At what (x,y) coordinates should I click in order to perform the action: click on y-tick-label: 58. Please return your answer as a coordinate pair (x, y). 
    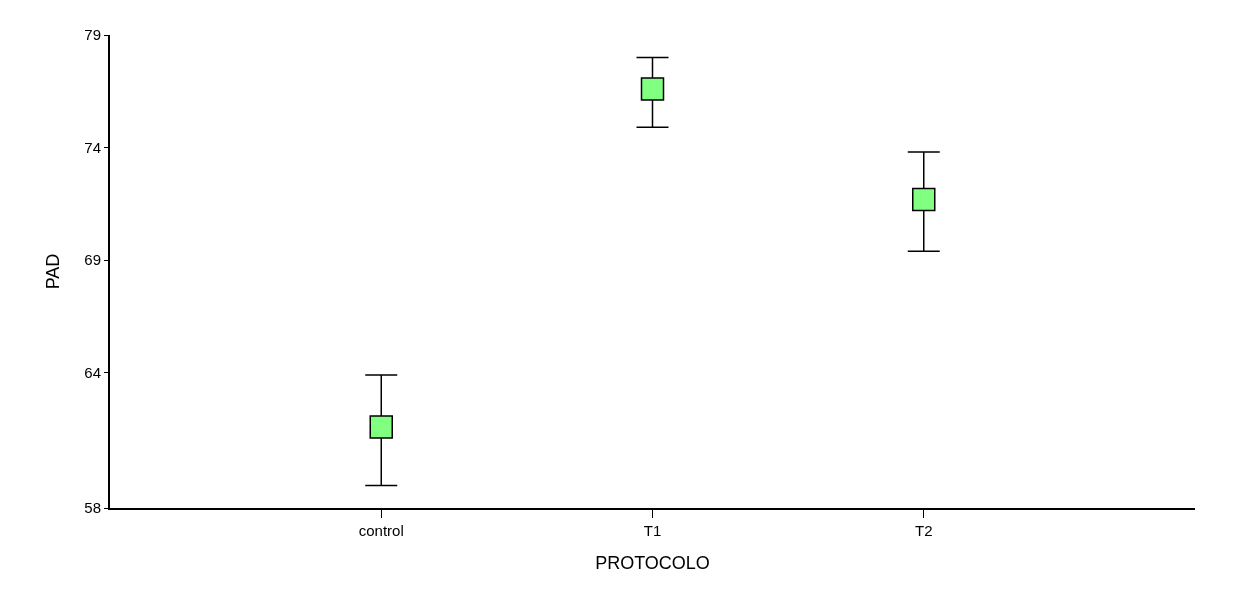
    Looking at the image, I should click on (92, 508).